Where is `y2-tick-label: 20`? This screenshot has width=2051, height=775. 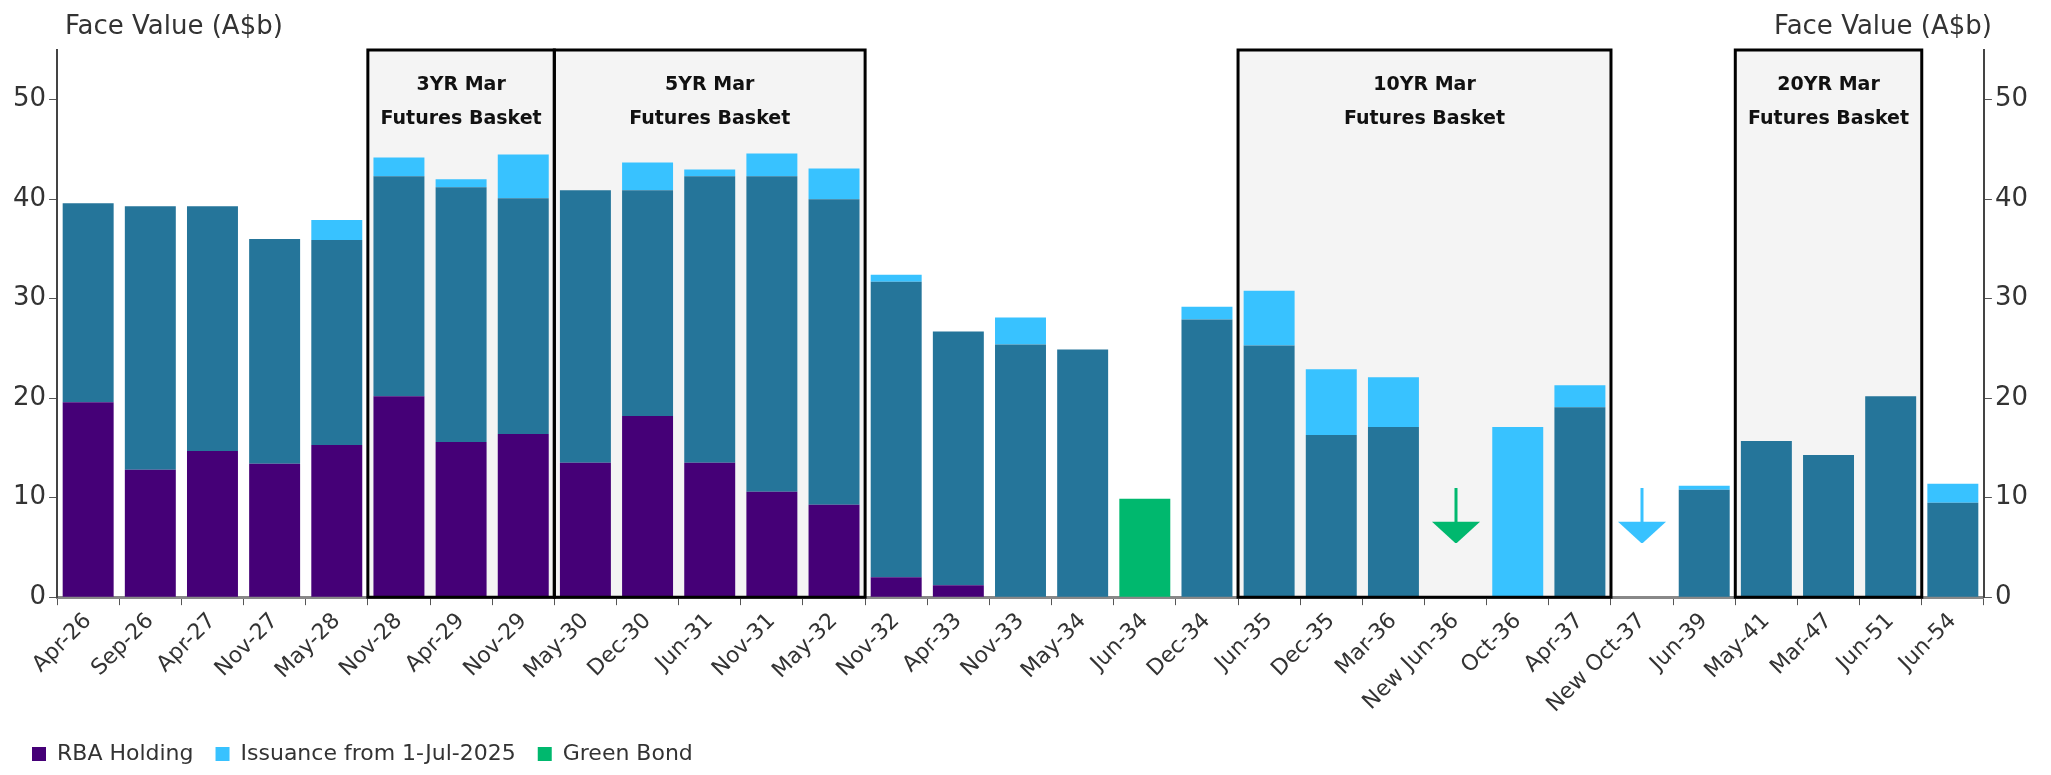
y2-tick-label: 20 is located at coordinates (2011, 395).